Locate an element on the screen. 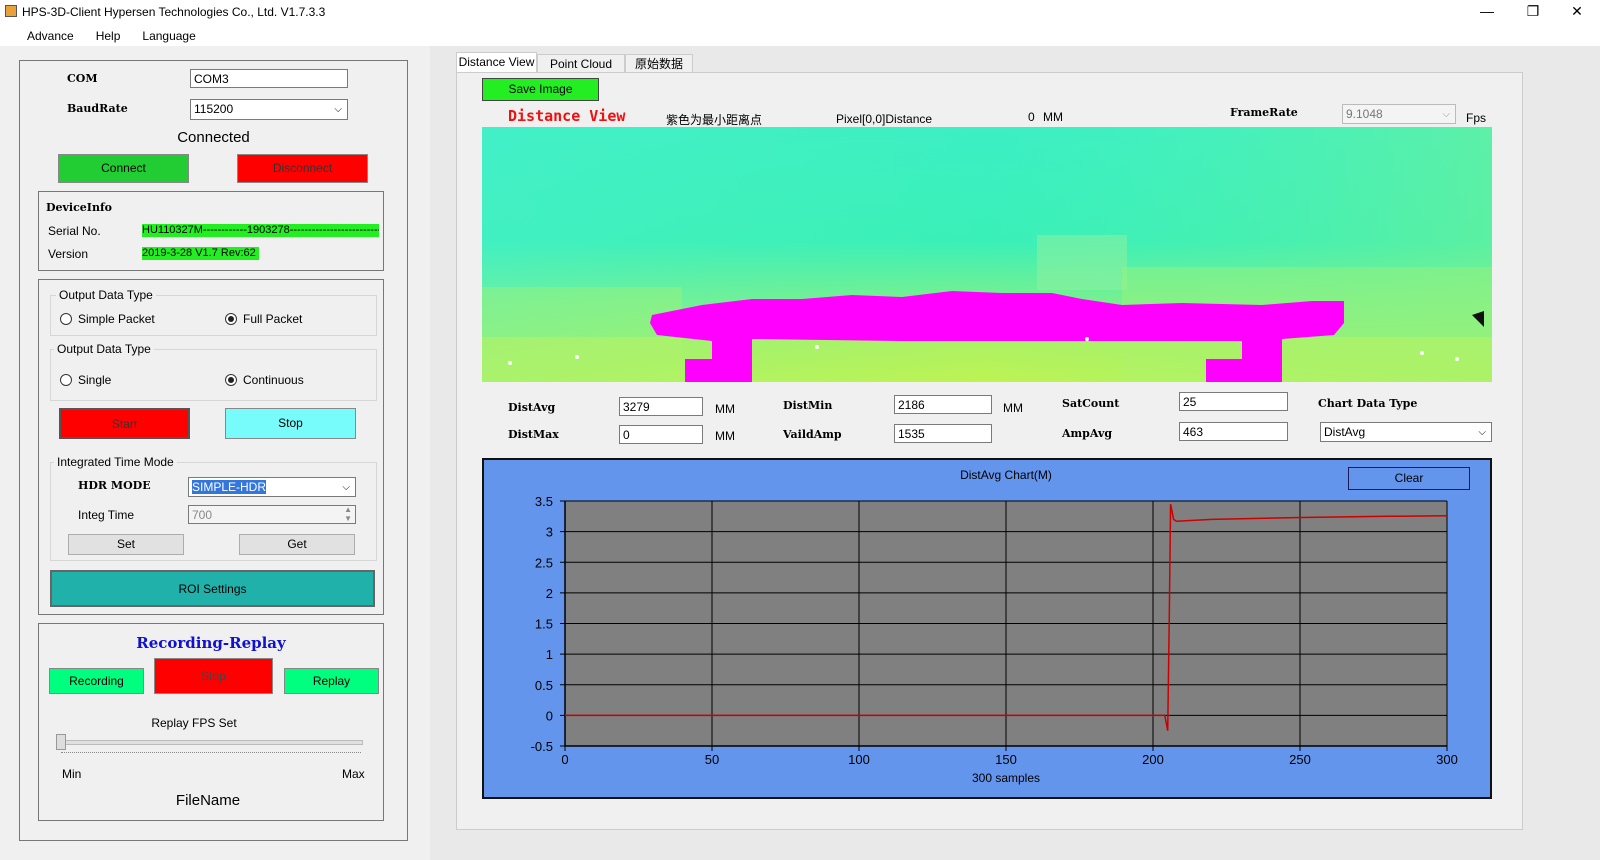 This screenshot has width=1600, height=860. filename-label: FileName is located at coordinates (208, 800).